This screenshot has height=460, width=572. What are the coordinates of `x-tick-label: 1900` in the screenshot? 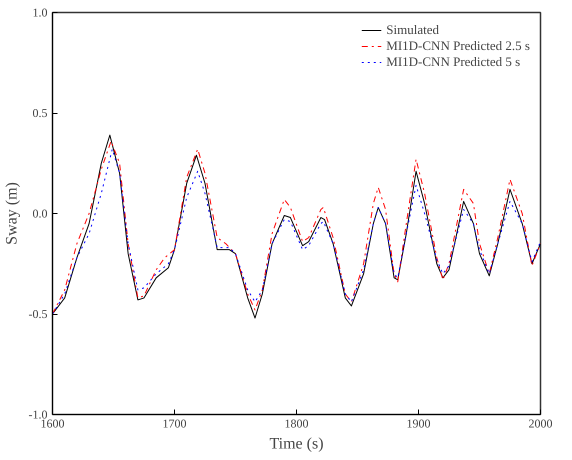 It's located at (418, 423).